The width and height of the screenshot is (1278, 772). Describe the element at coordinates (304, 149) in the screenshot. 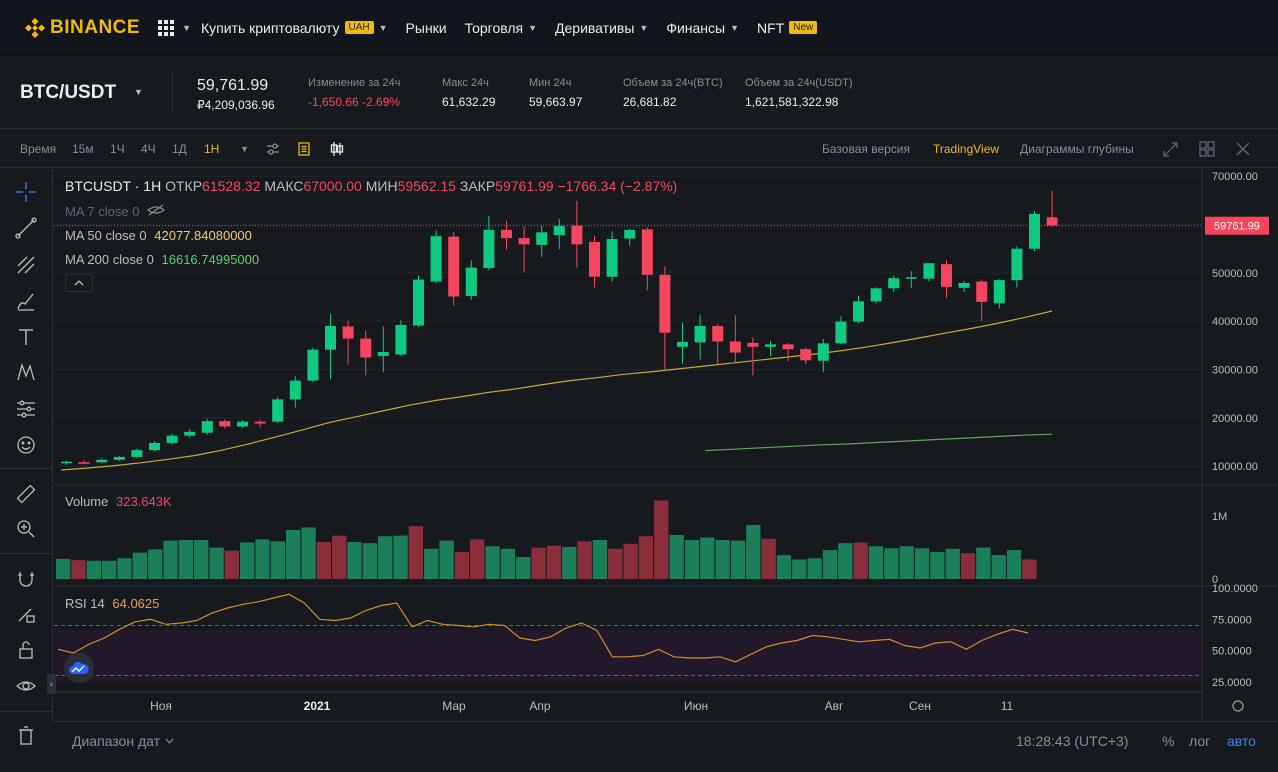

I see `indicators-icon` at that location.